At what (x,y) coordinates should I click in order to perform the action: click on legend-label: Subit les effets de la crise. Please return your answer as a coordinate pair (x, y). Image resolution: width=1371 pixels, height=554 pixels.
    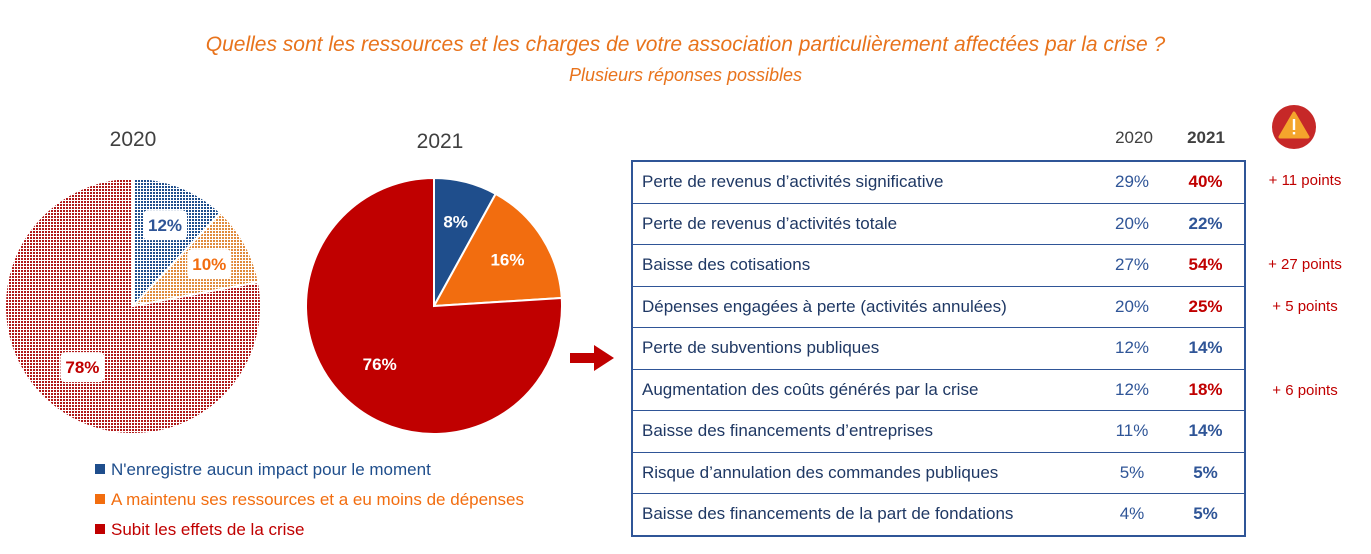
    Looking at the image, I should click on (208, 529).